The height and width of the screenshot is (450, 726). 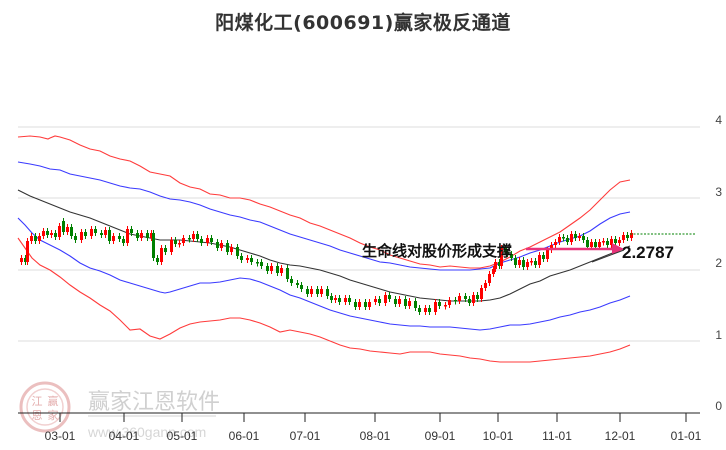 I want to click on seal-char: 江, so click(x=37, y=401).